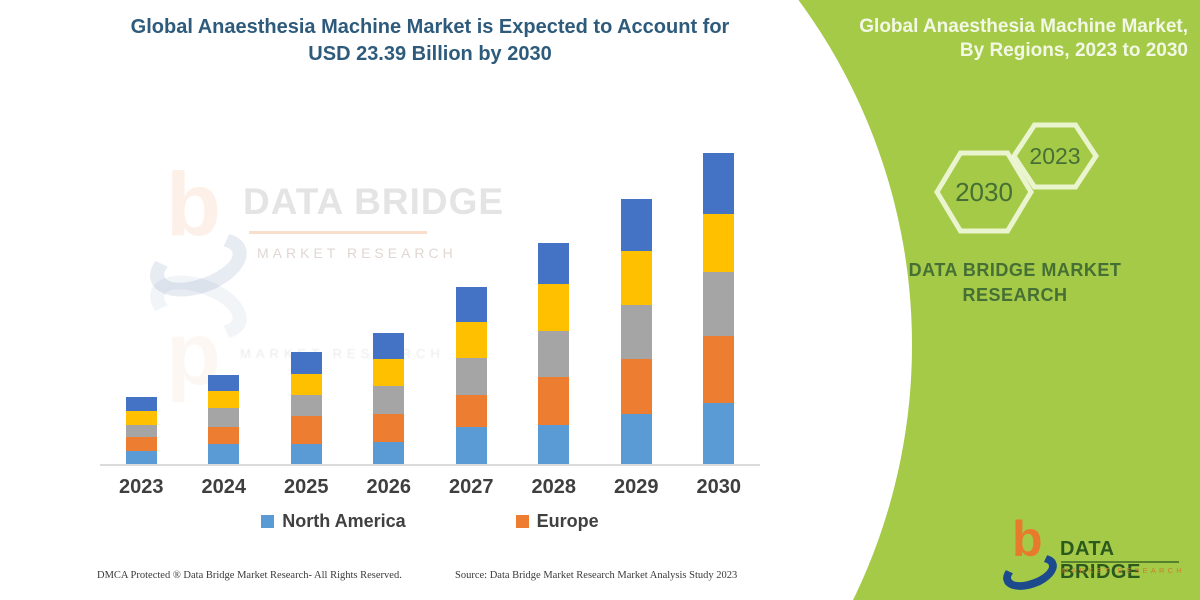  Describe the element at coordinates (1073, 50) in the screenshot. I see `side-panel-title-line2: By Regions, 2023 to 2030` at that location.